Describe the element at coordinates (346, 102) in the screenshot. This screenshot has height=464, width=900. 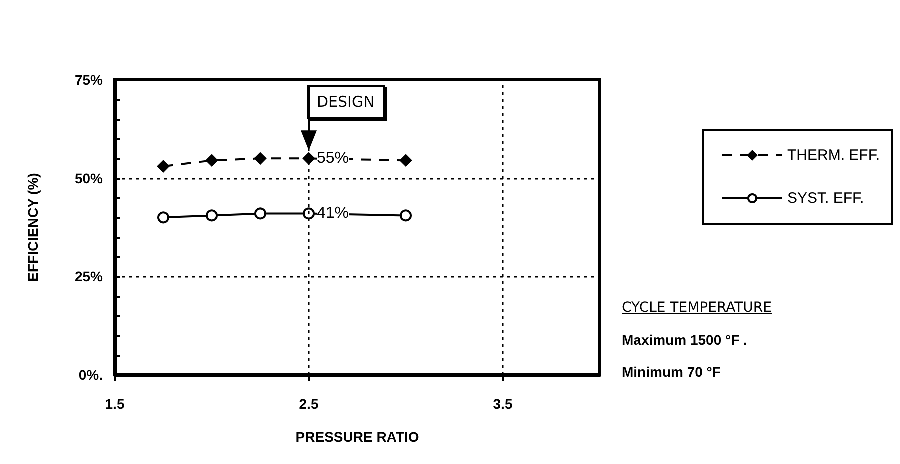
I see `annotation: DESIGN` at that location.